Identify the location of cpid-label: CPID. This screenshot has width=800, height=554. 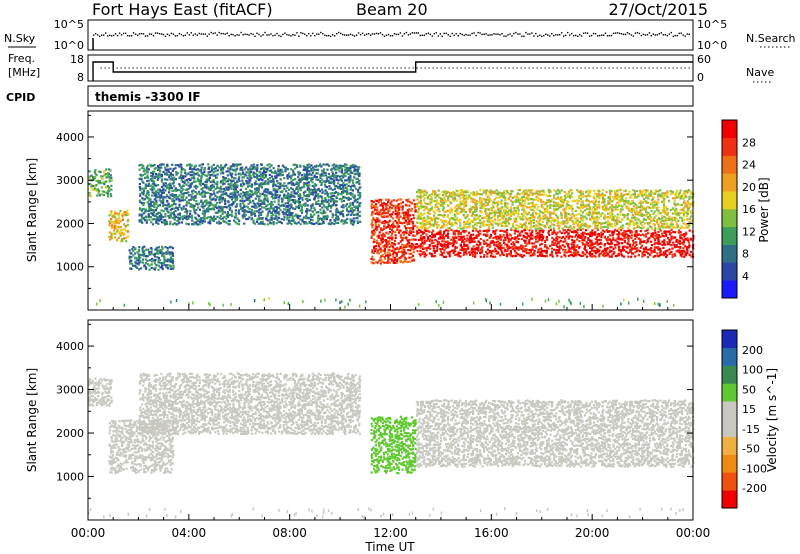
(20, 97).